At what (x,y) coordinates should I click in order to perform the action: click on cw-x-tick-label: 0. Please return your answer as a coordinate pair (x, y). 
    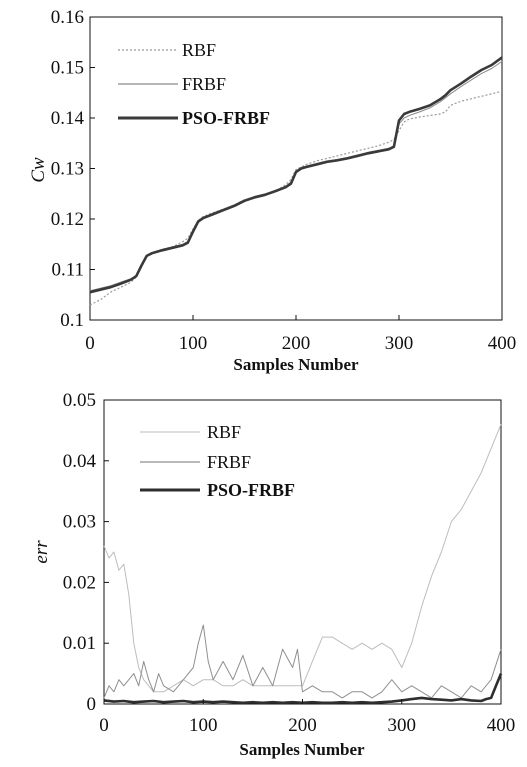
    Looking at the image, I should click on (90, 343).